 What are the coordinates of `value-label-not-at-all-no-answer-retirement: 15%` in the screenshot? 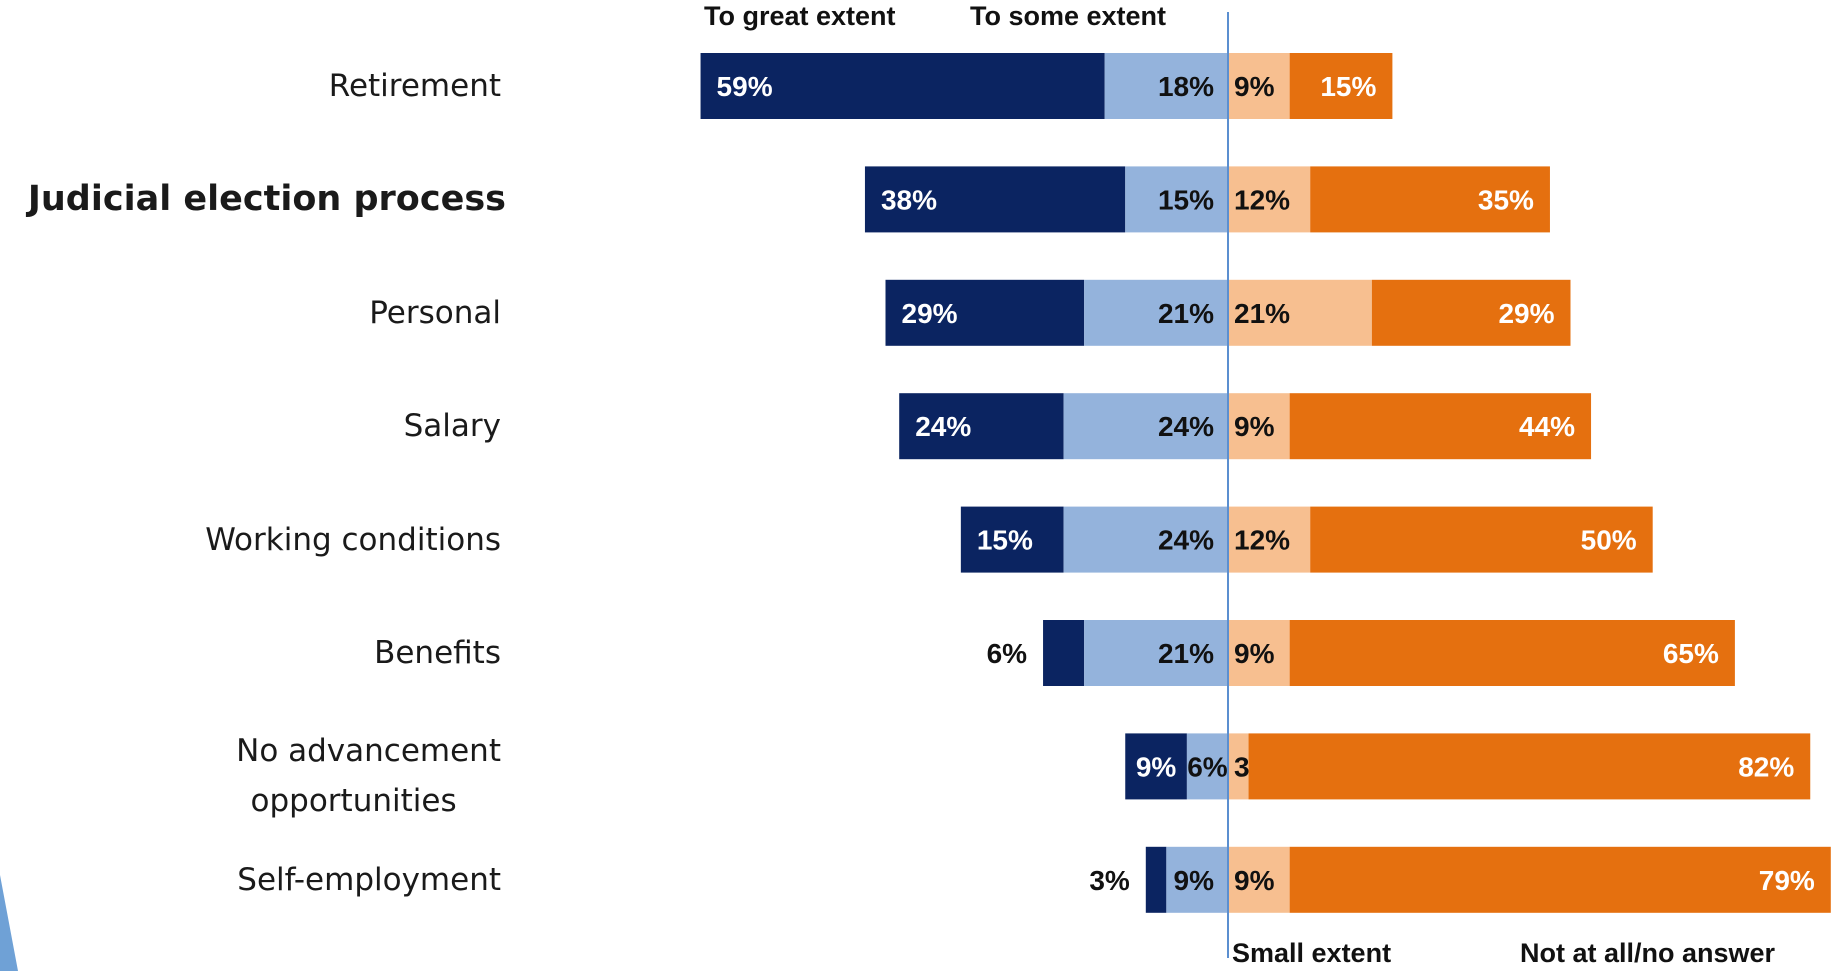 It's located at (1348, 86).